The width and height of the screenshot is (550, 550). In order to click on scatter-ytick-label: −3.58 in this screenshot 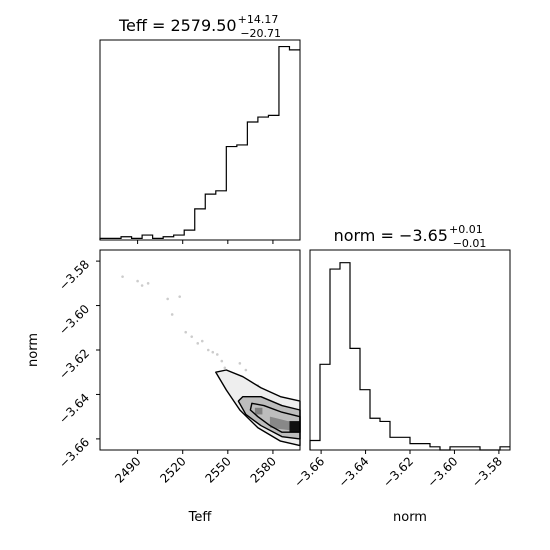, I will do `click(74, 275)`.